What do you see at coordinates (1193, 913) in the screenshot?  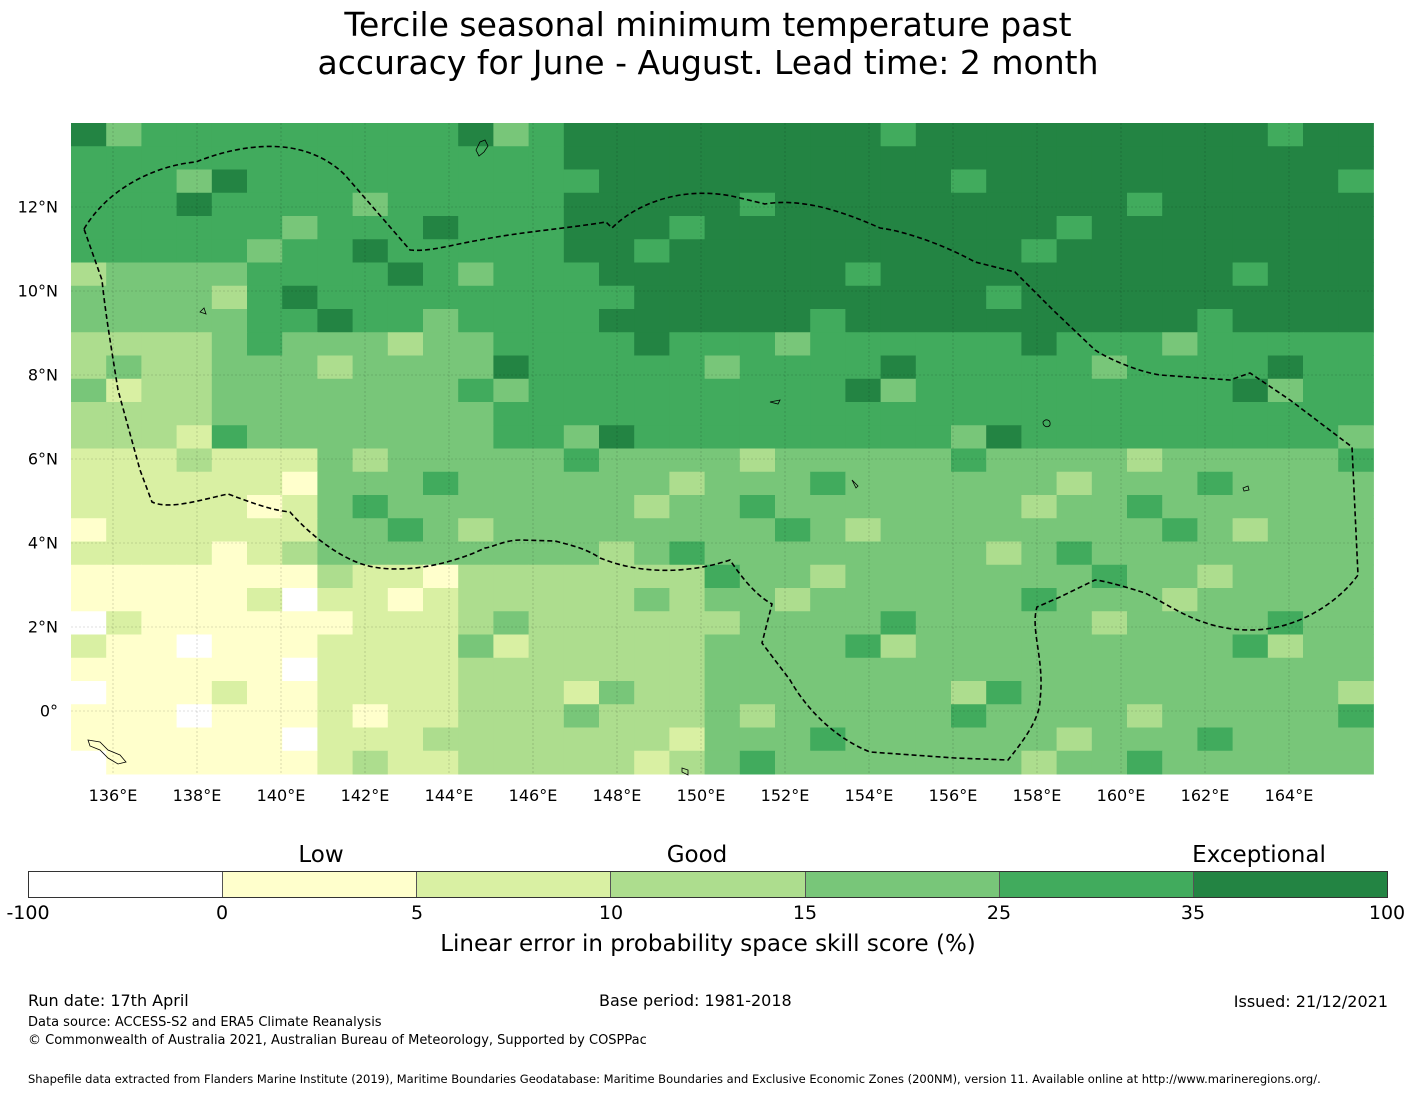 I see `colorbar-tick-label: 35` at bounding box center [1193, 913].